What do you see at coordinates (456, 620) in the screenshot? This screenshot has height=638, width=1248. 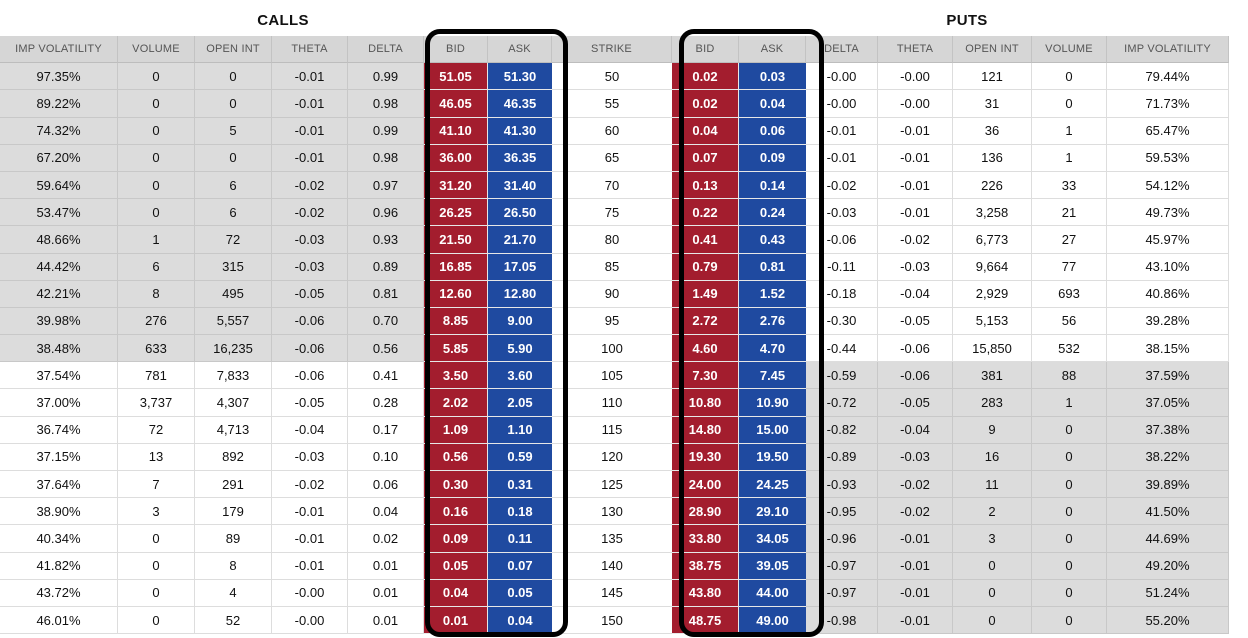 I see `call-bid: 0.01` at bounding box center [456, 620].